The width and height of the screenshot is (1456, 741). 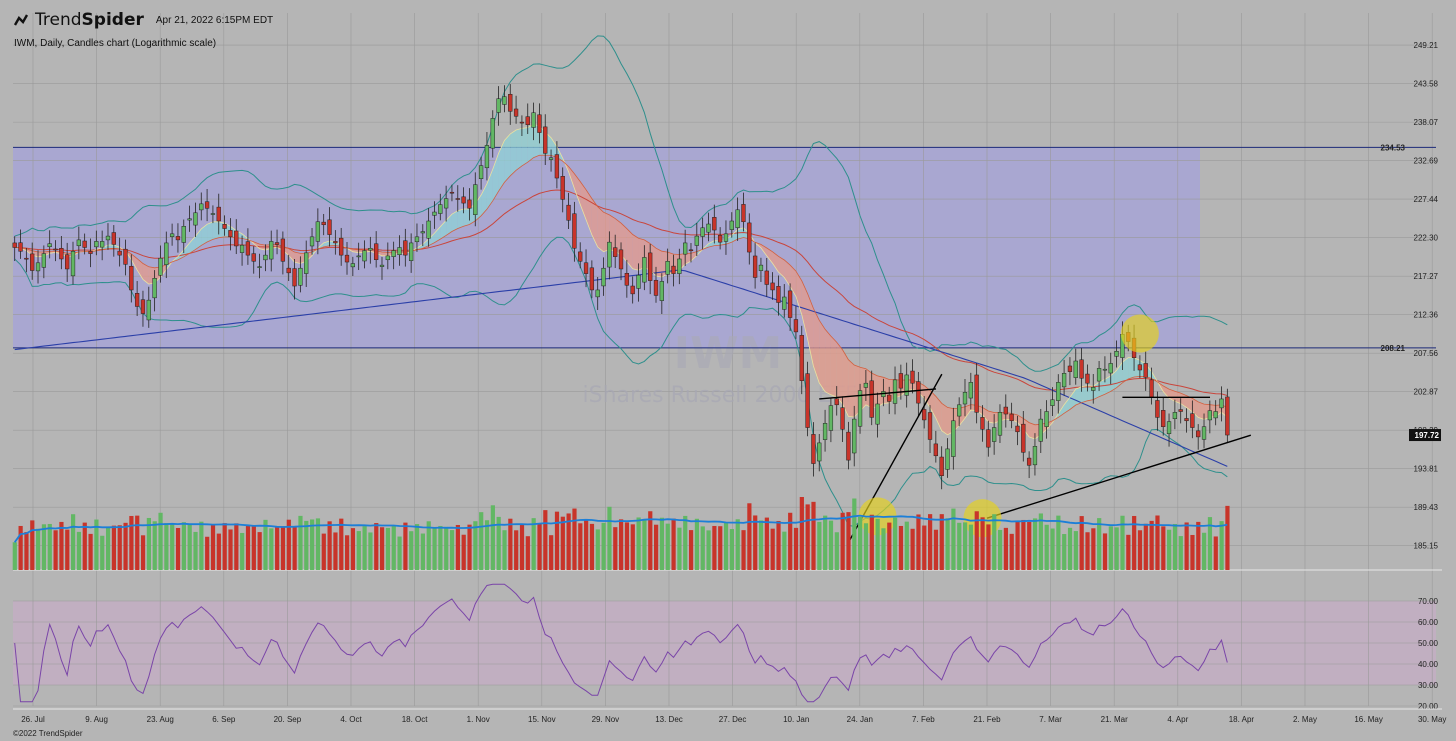 What do you see at coordinates (1428, 643) in the screenshot?
I see `rsi-tick-label: 50.00` at bounding box center [1428, 643].